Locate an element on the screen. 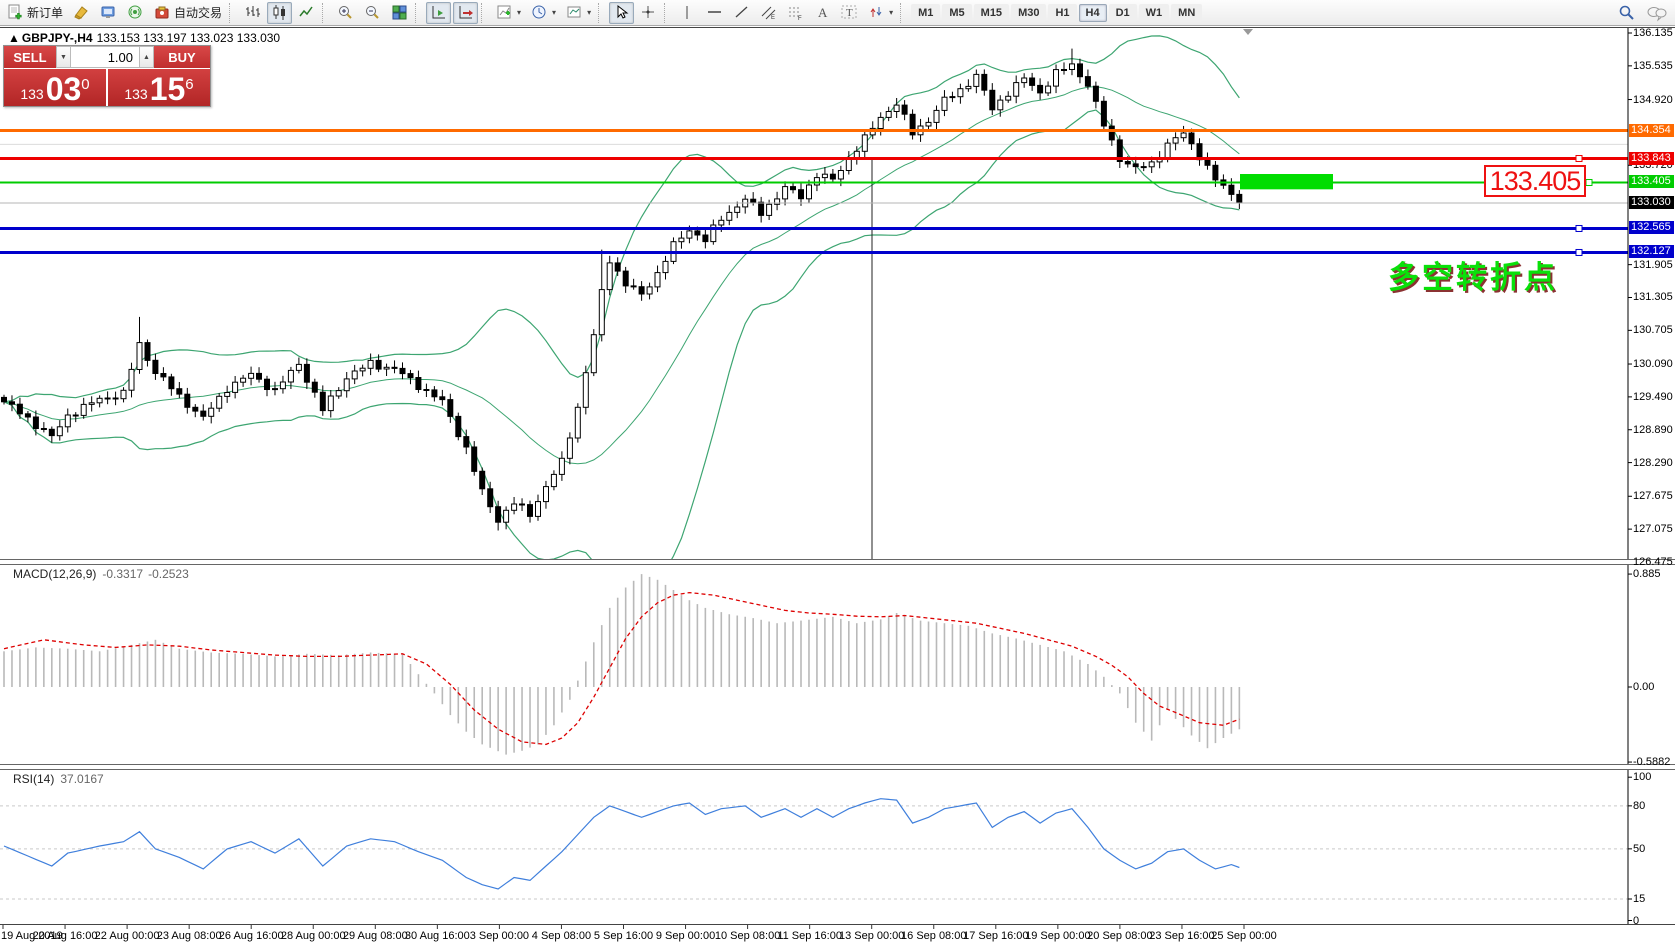 This screenshot has height=947, width=1675. toolbar-bar-chart-button is located at coordinates (252, 13).